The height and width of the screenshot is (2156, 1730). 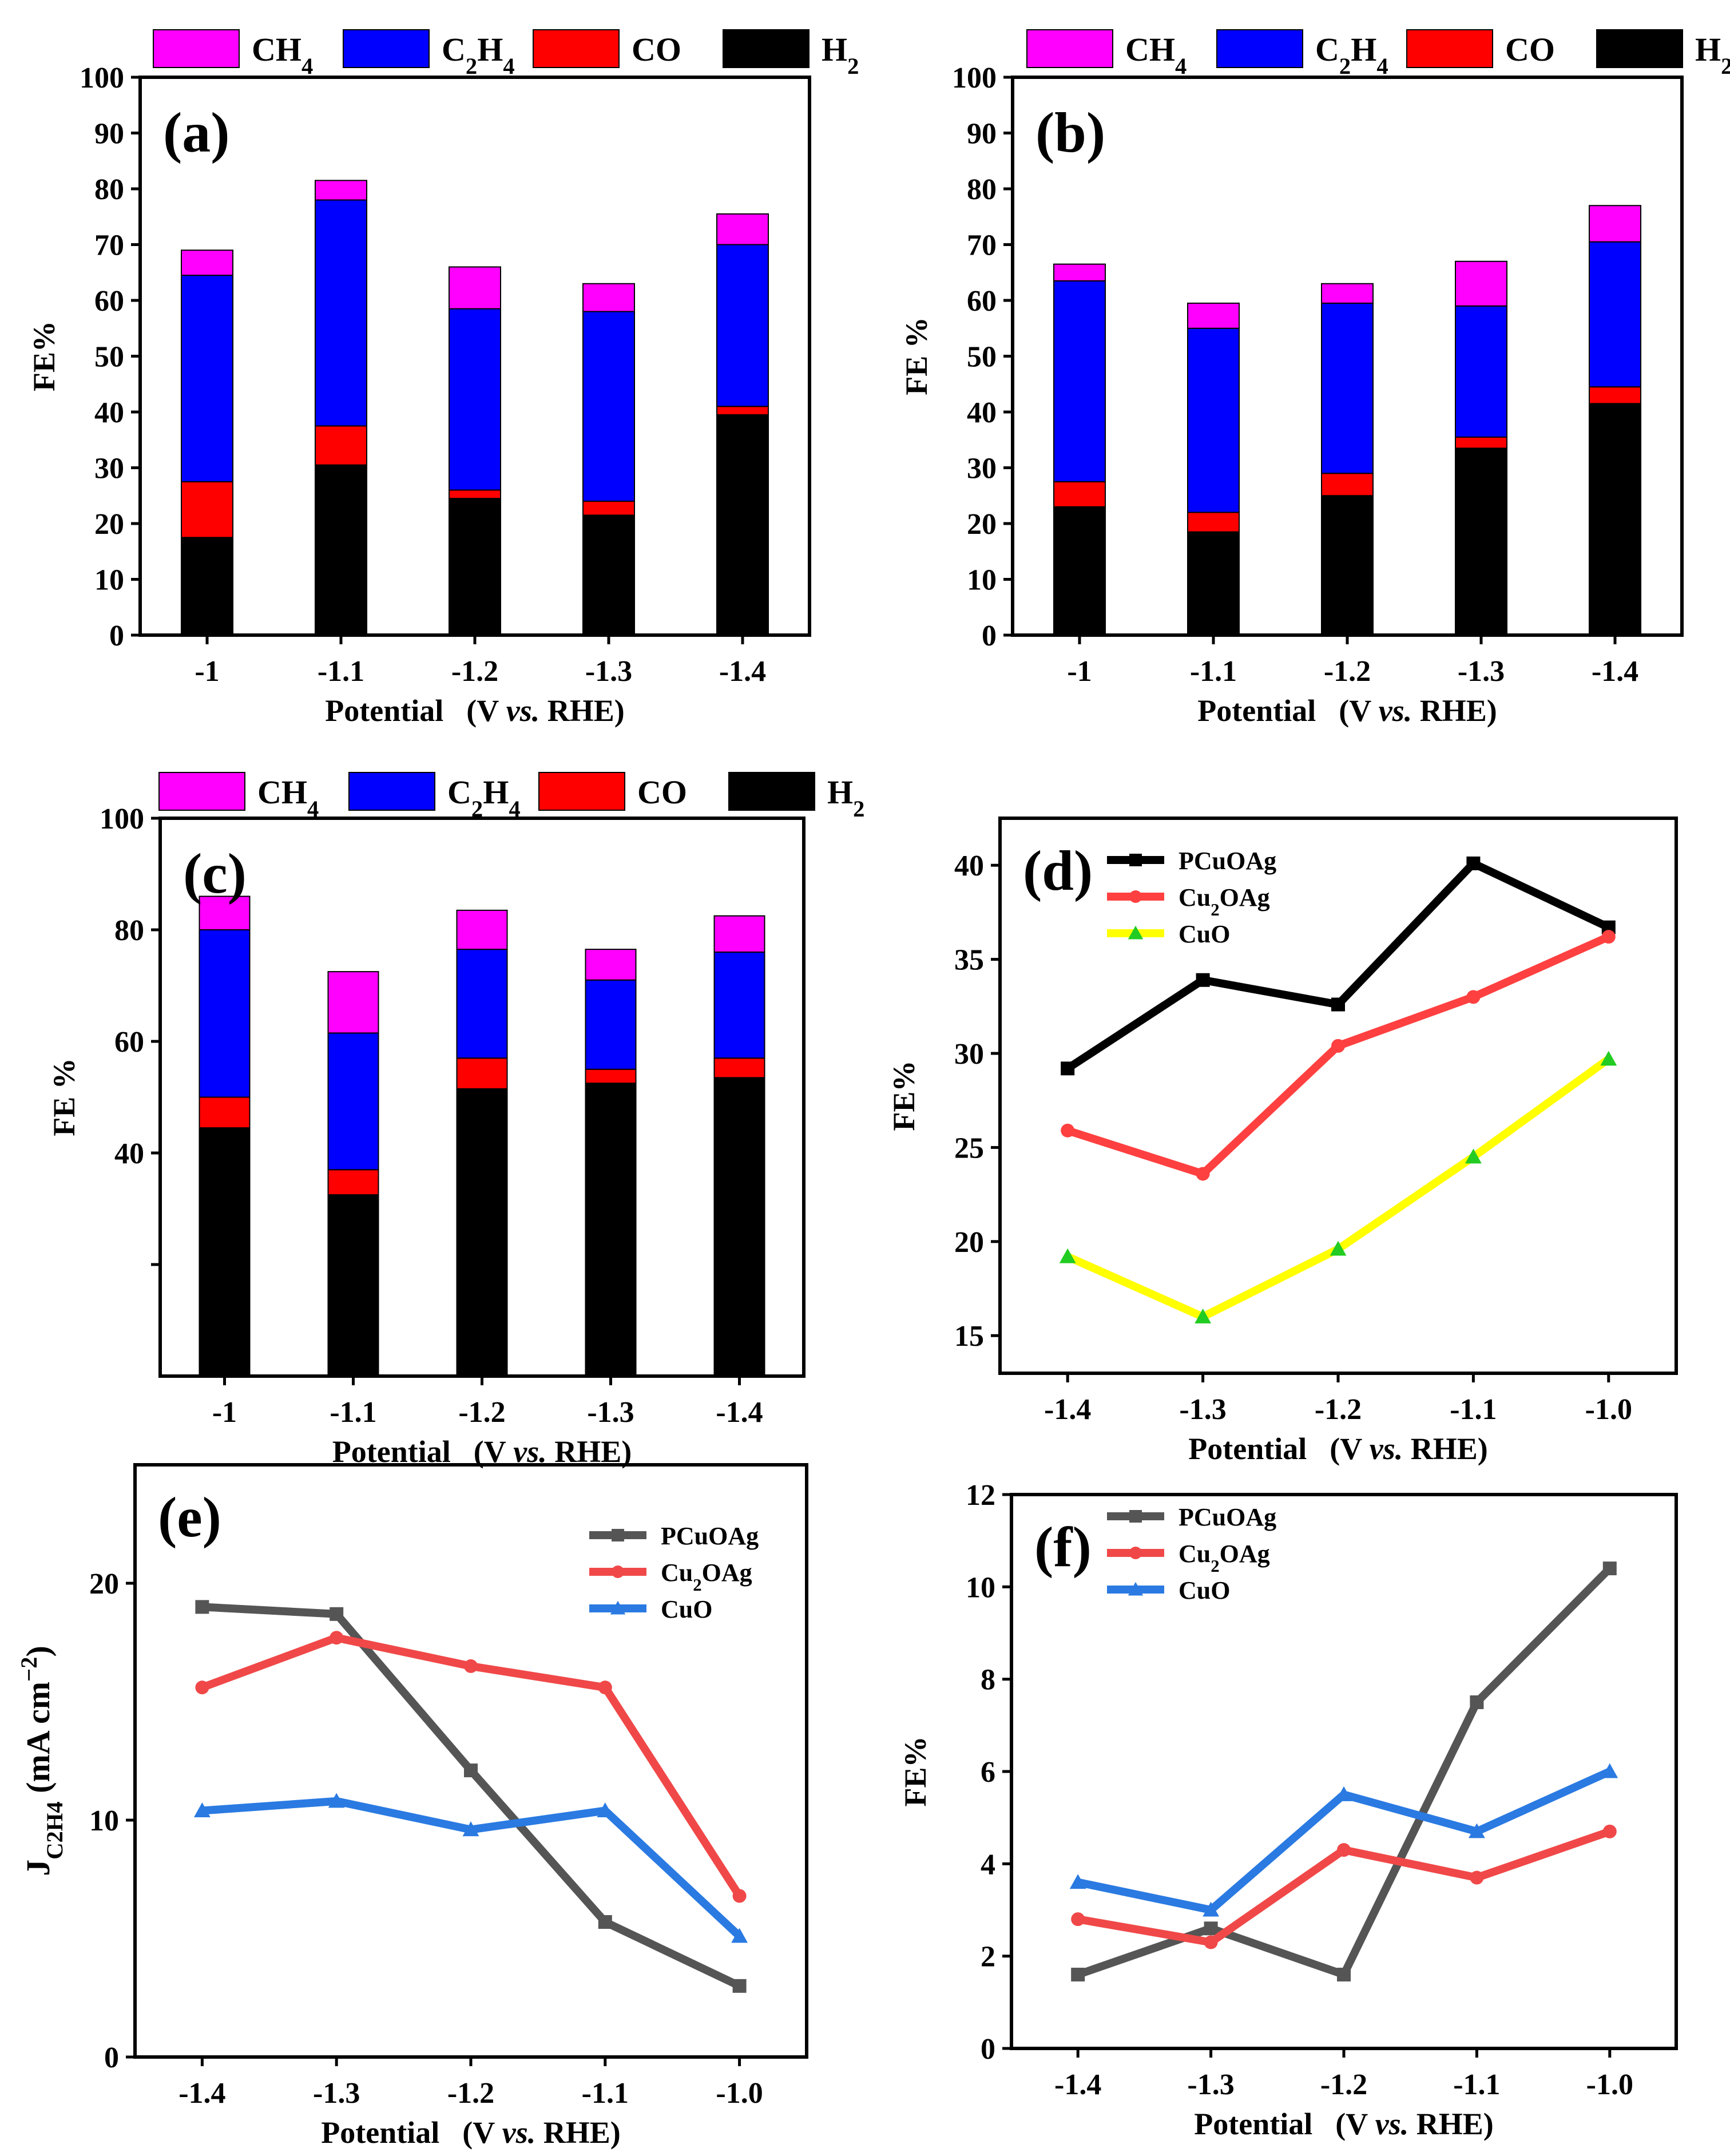 What do you see at coordinates (490, 49) in the screenshot?
I see `legend-label-c2h4-part: H` at bounding box center [490, 49].